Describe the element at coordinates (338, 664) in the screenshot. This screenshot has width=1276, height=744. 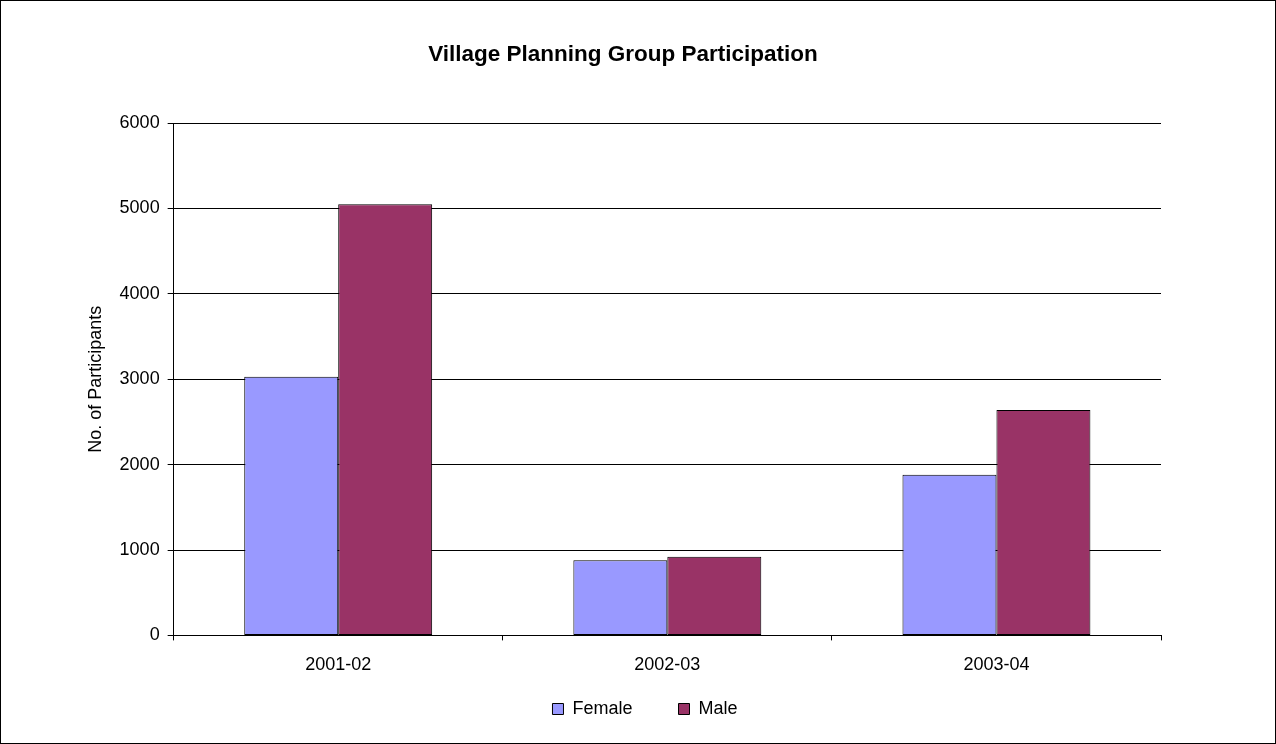
I see `x-tick-label: 2001-02` at that location.